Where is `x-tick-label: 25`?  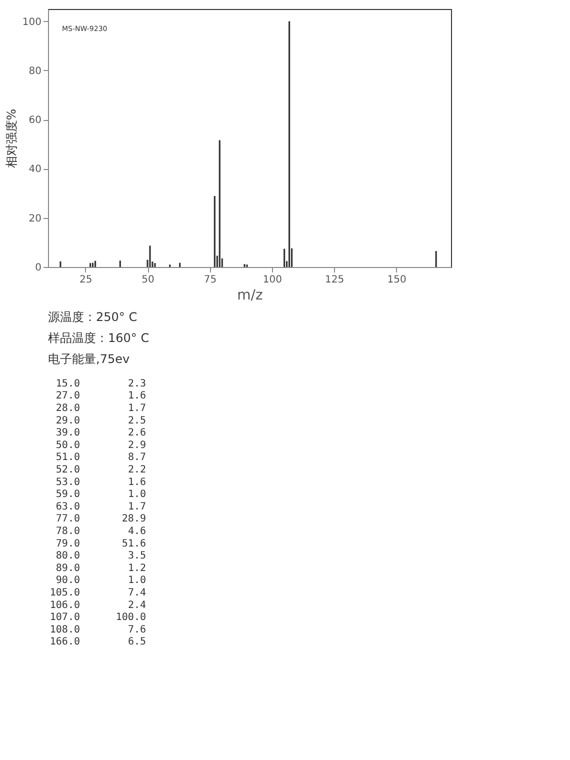
x-tick-label: 25 is located at coordinates (85, 280).